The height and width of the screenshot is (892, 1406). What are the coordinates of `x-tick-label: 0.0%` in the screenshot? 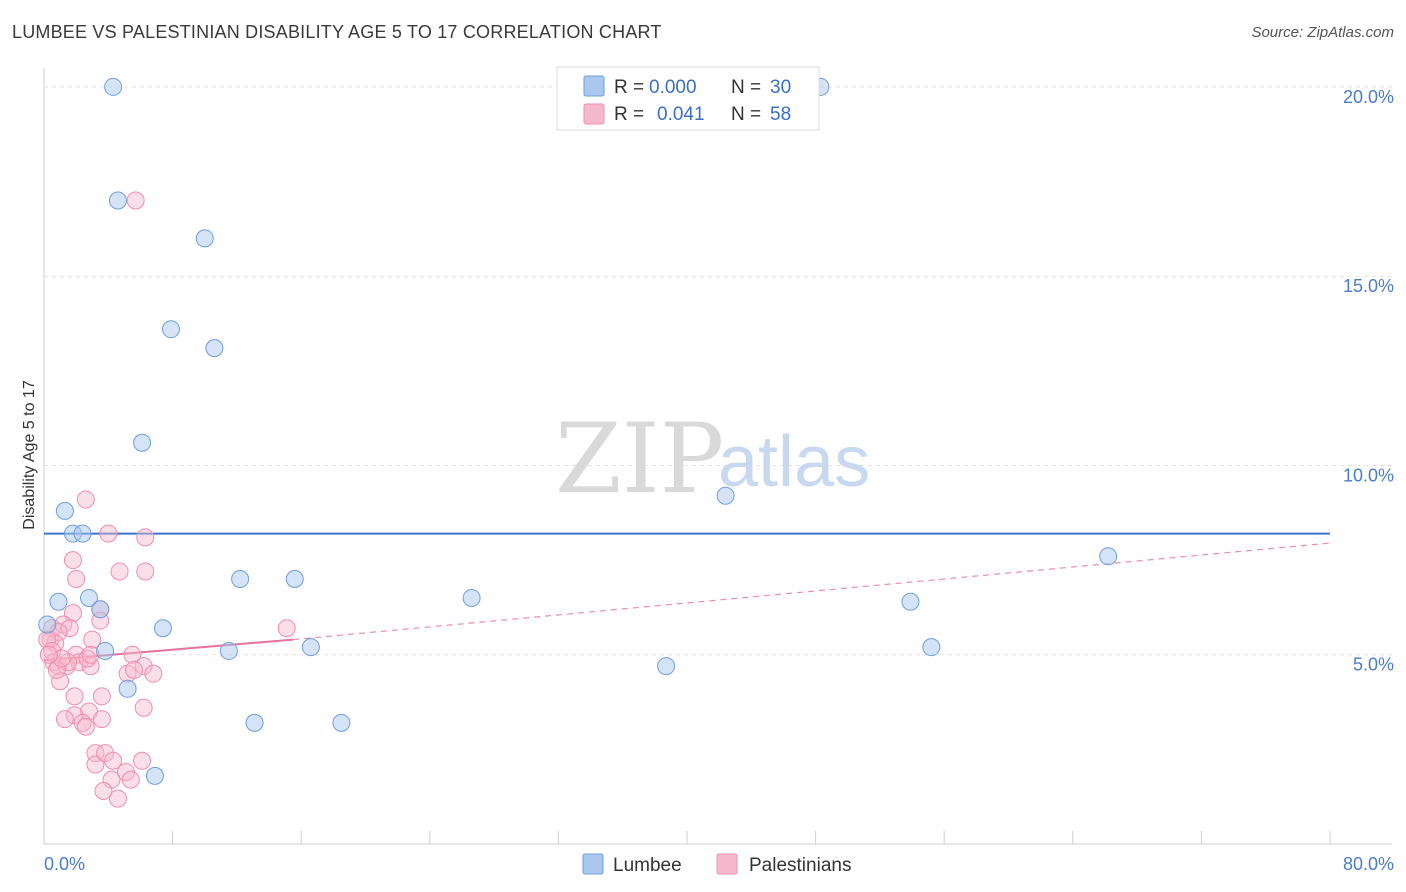 It's located at (64, 864).